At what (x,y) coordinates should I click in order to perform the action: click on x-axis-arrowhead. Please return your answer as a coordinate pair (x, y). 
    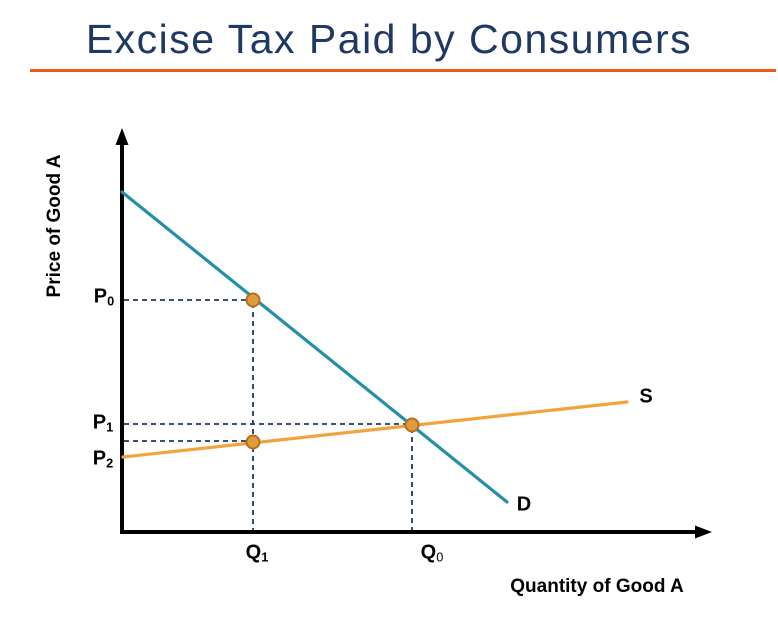
    Looking at the image, I should click on (703, 532).